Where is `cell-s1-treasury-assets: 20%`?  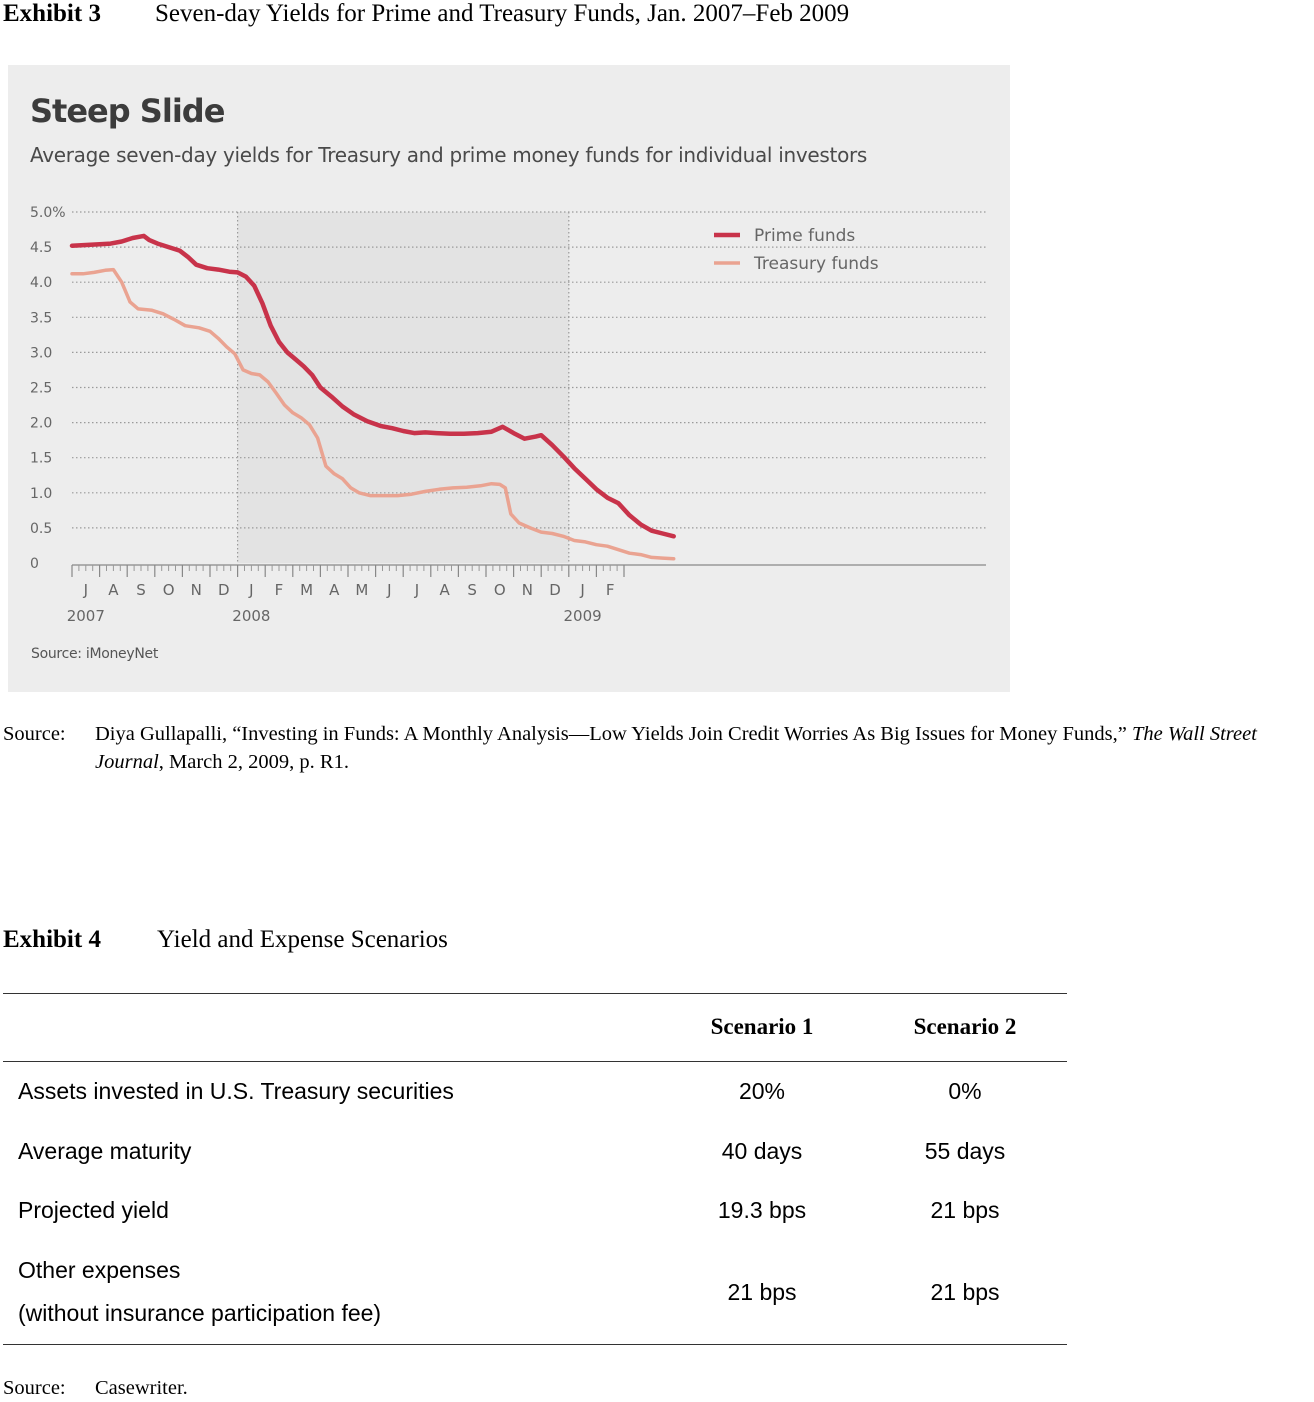
cell-s1-treasury-assets: 20% is located at coordinates (762, 1091).